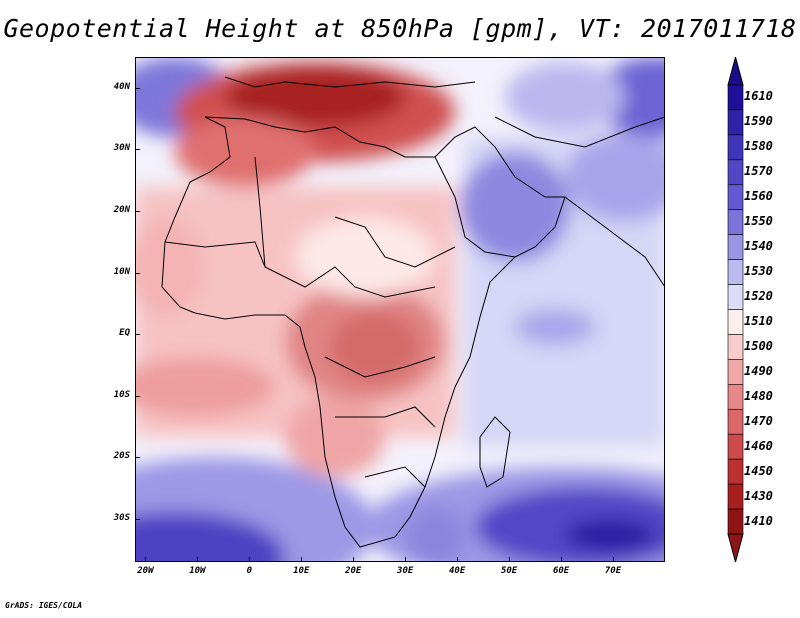  What do you see at coordinates (121, 86) in the screenshot?
I see `lat-label: 40N` at bounding box center [121, 86].